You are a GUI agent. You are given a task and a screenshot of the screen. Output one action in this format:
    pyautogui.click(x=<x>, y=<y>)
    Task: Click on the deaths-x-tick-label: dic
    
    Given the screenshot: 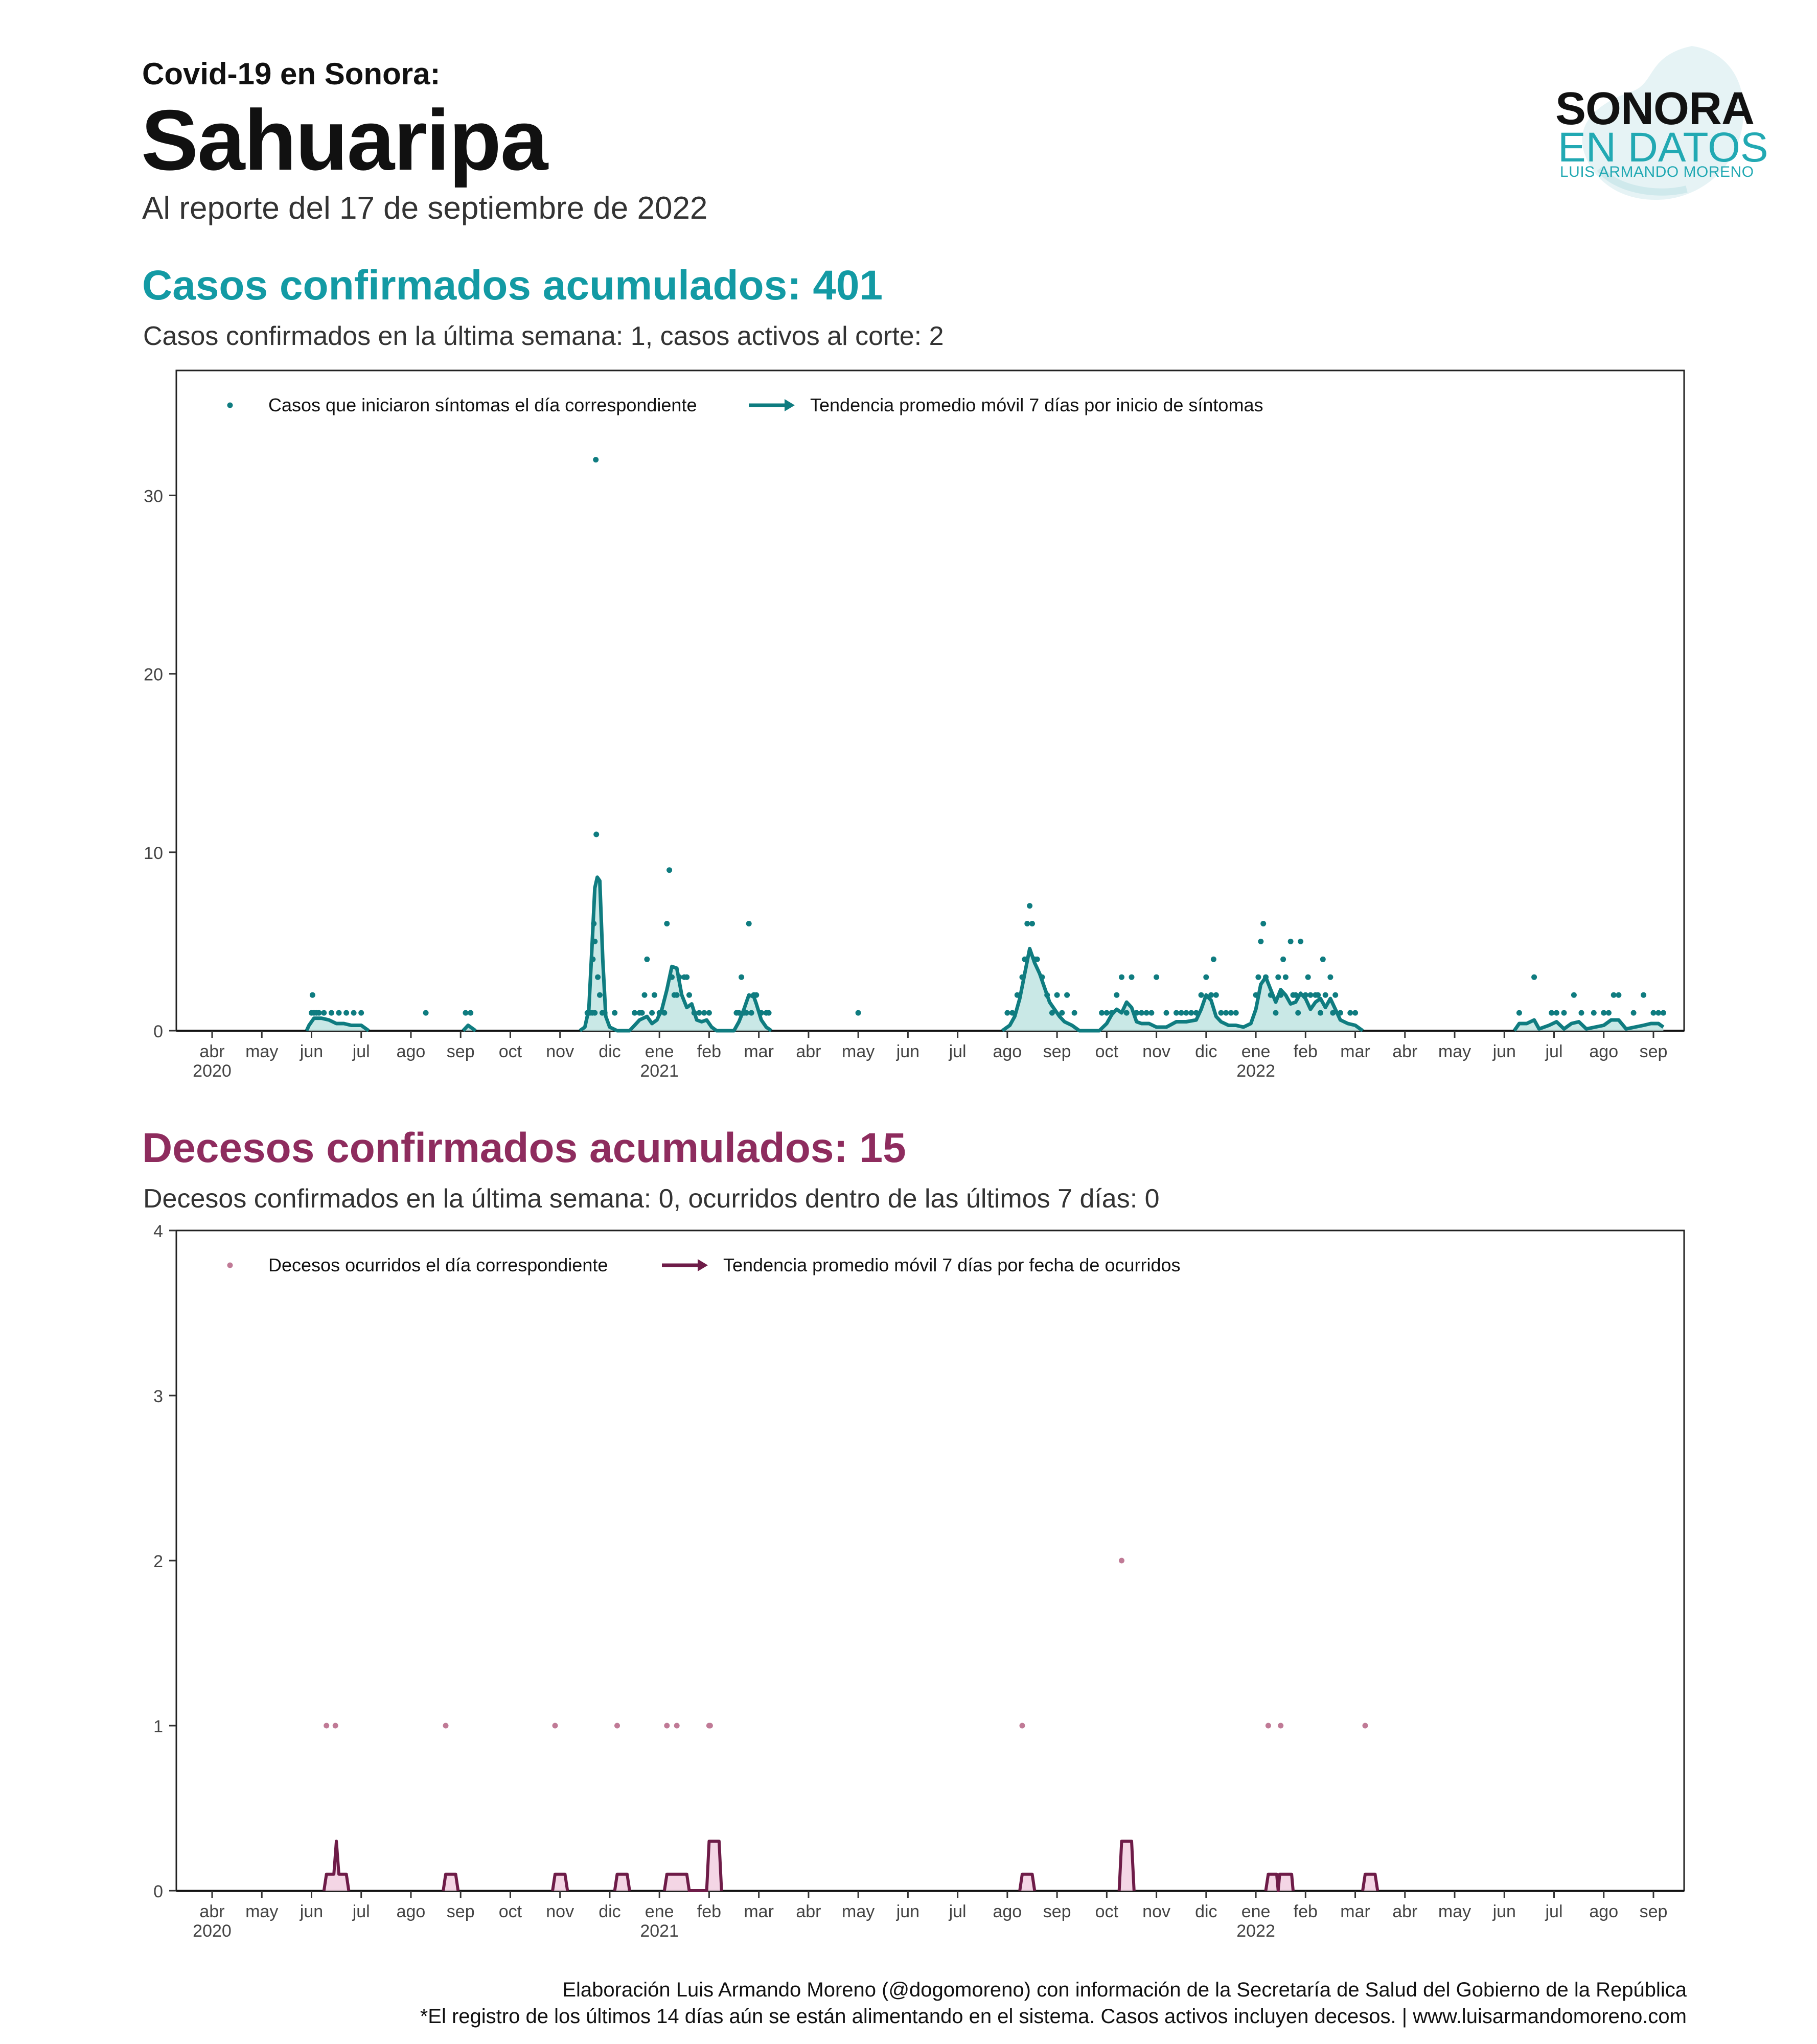 What is the action you would take?
    pyautogui.click(x=1206, y=1911)
    